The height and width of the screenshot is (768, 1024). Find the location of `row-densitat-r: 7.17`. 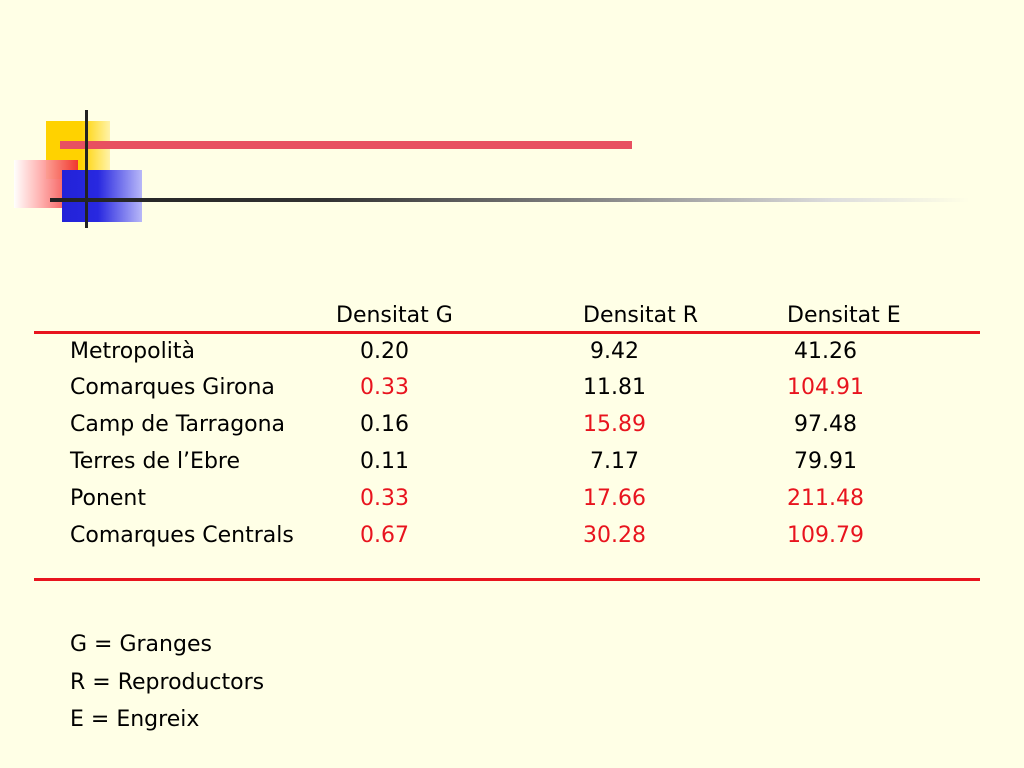

row-densitat-r: 7.17 is located at coordinates (611, 461).